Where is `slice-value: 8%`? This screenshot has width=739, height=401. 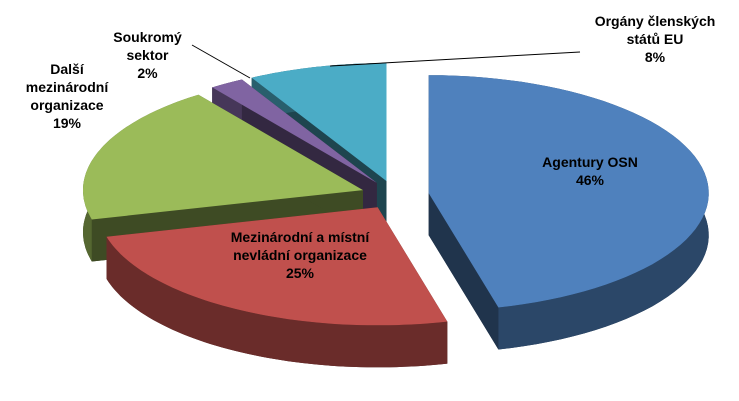 slice-value: 8% is located at coordinates (655, 57).